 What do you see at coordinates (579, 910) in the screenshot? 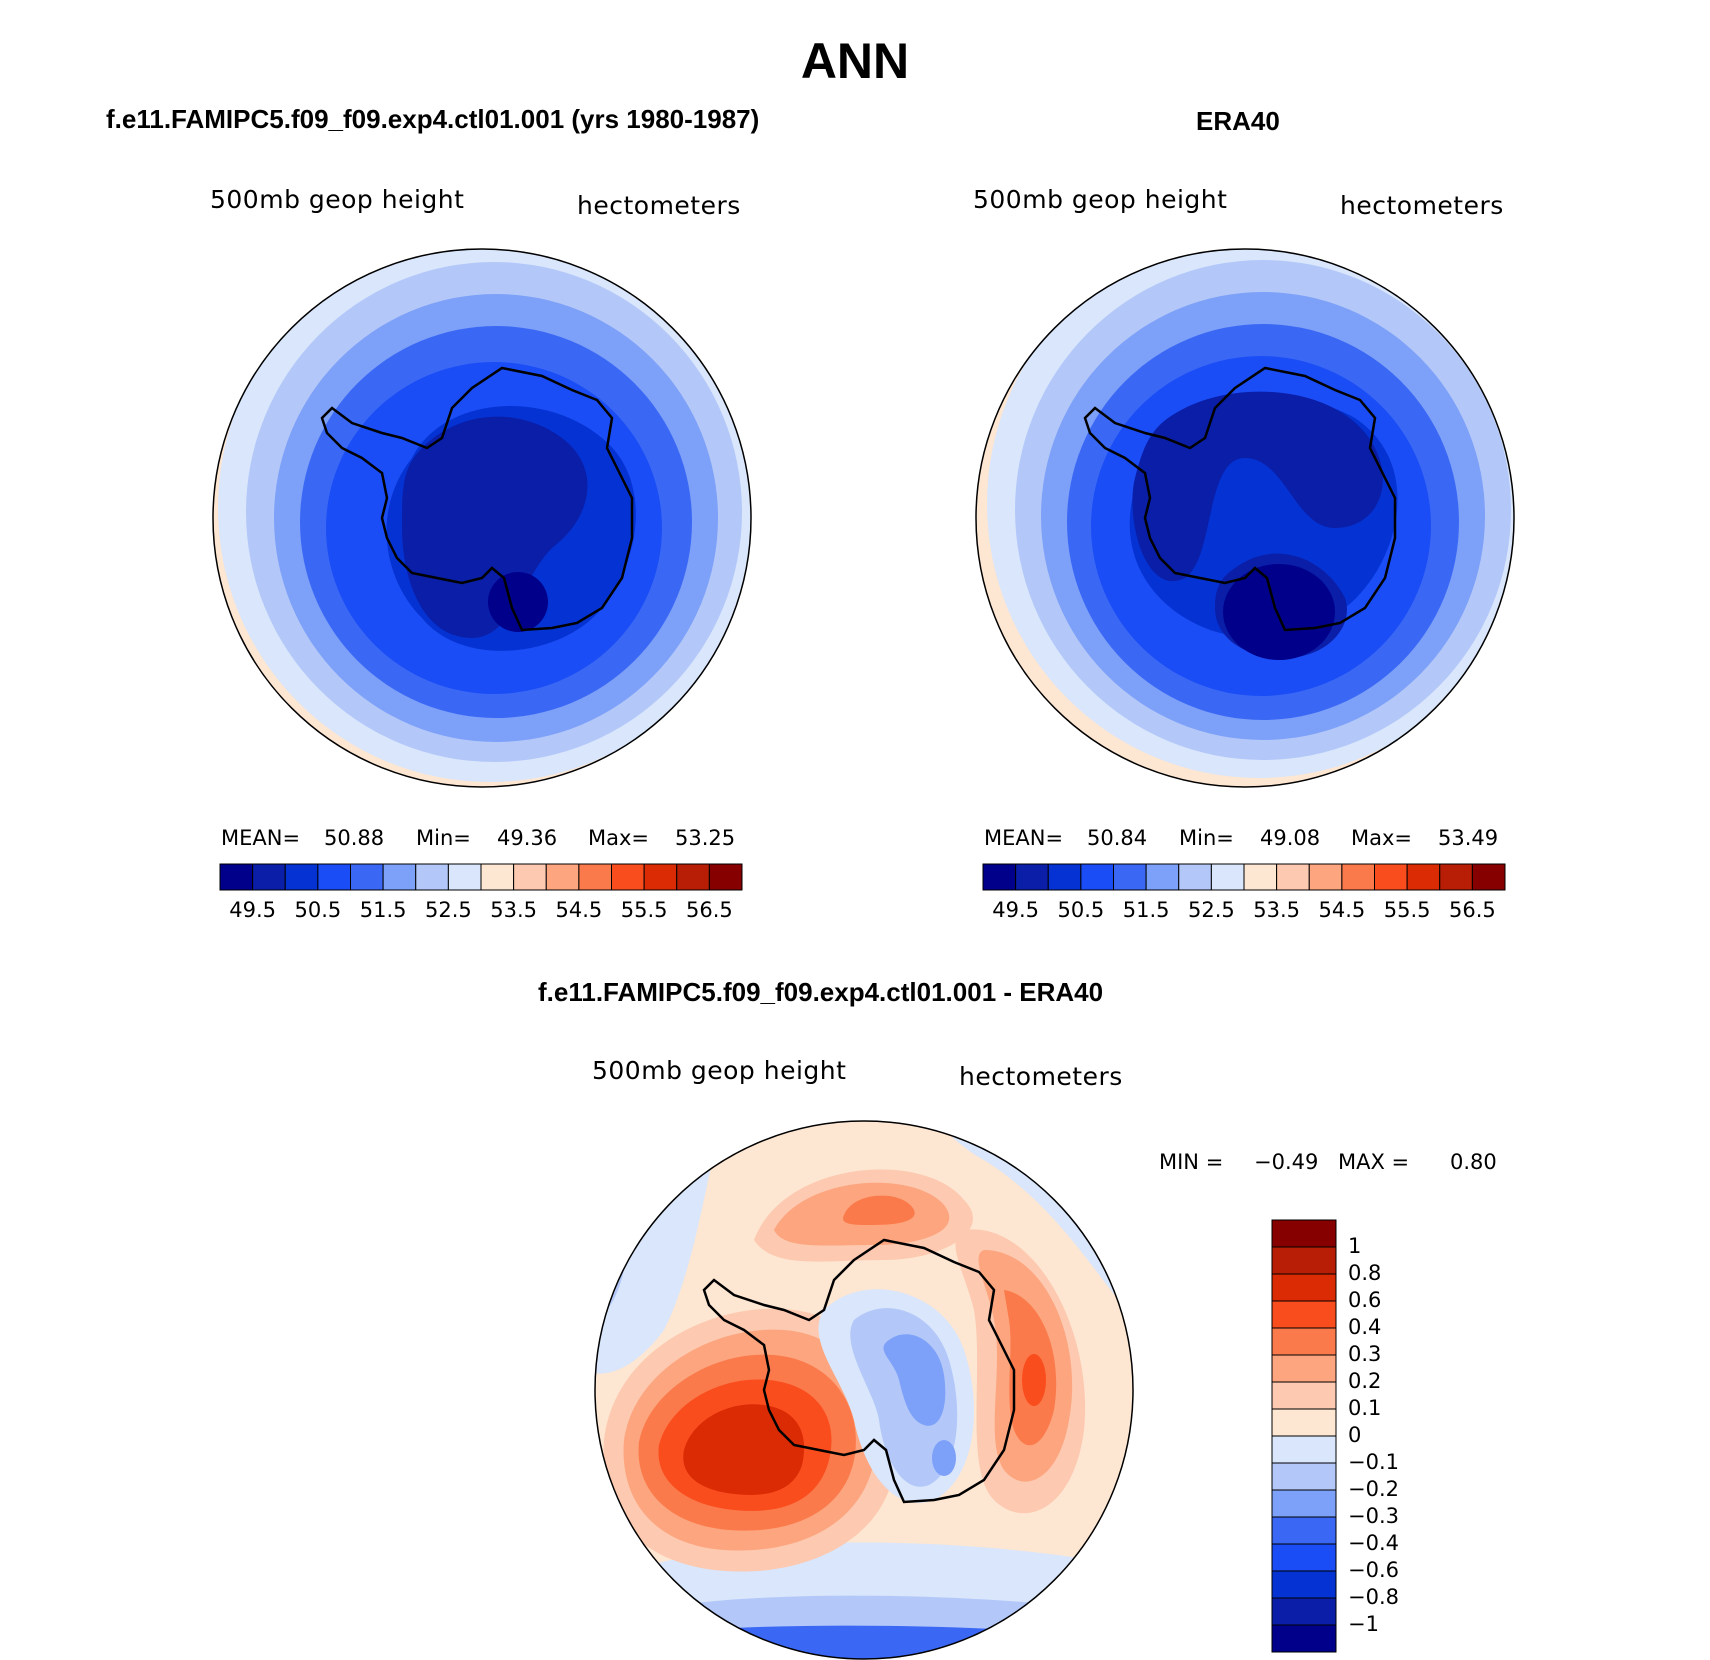
I see `panel1-colorbar-tick-label: 54.5` at bounding box center [579, 910].